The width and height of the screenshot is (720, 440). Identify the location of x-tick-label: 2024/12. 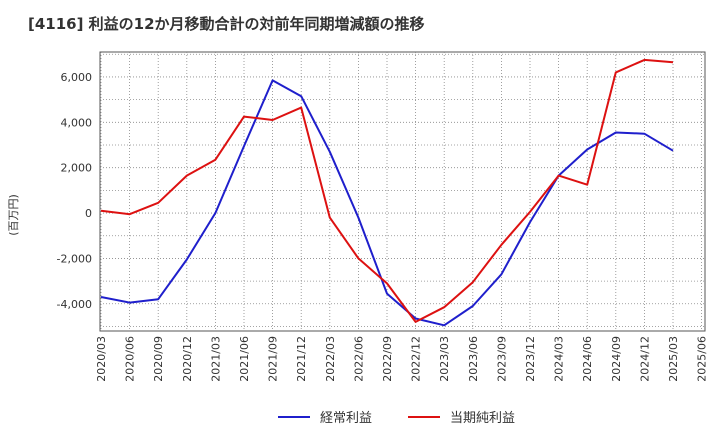
(644, 359).